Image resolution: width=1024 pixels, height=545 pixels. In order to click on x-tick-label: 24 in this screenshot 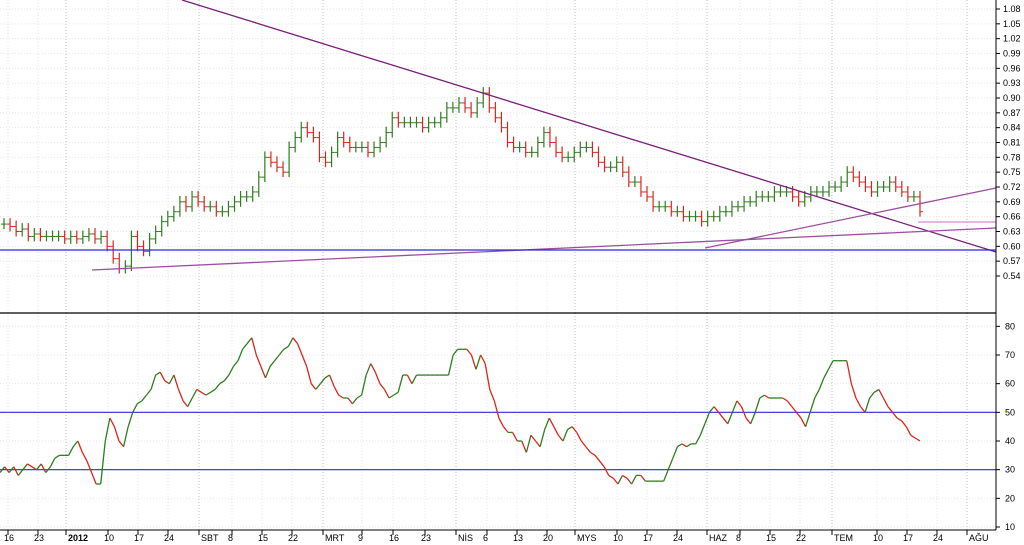, I will do `click(938, 538)`.